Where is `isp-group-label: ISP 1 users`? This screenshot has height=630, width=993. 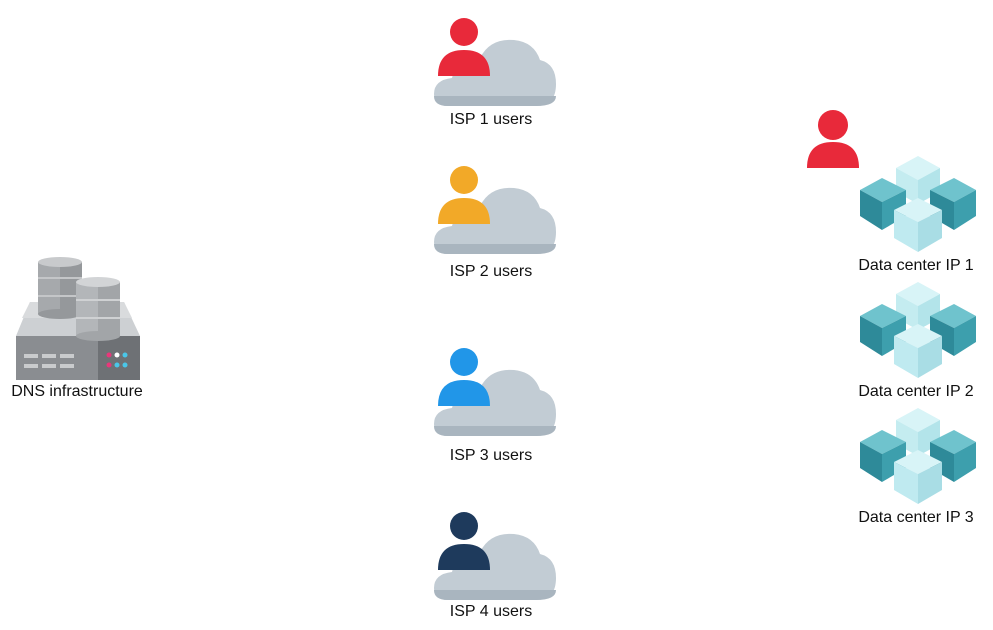
isp-group-label: ISP 1 users is located at coordinates (491, 119).